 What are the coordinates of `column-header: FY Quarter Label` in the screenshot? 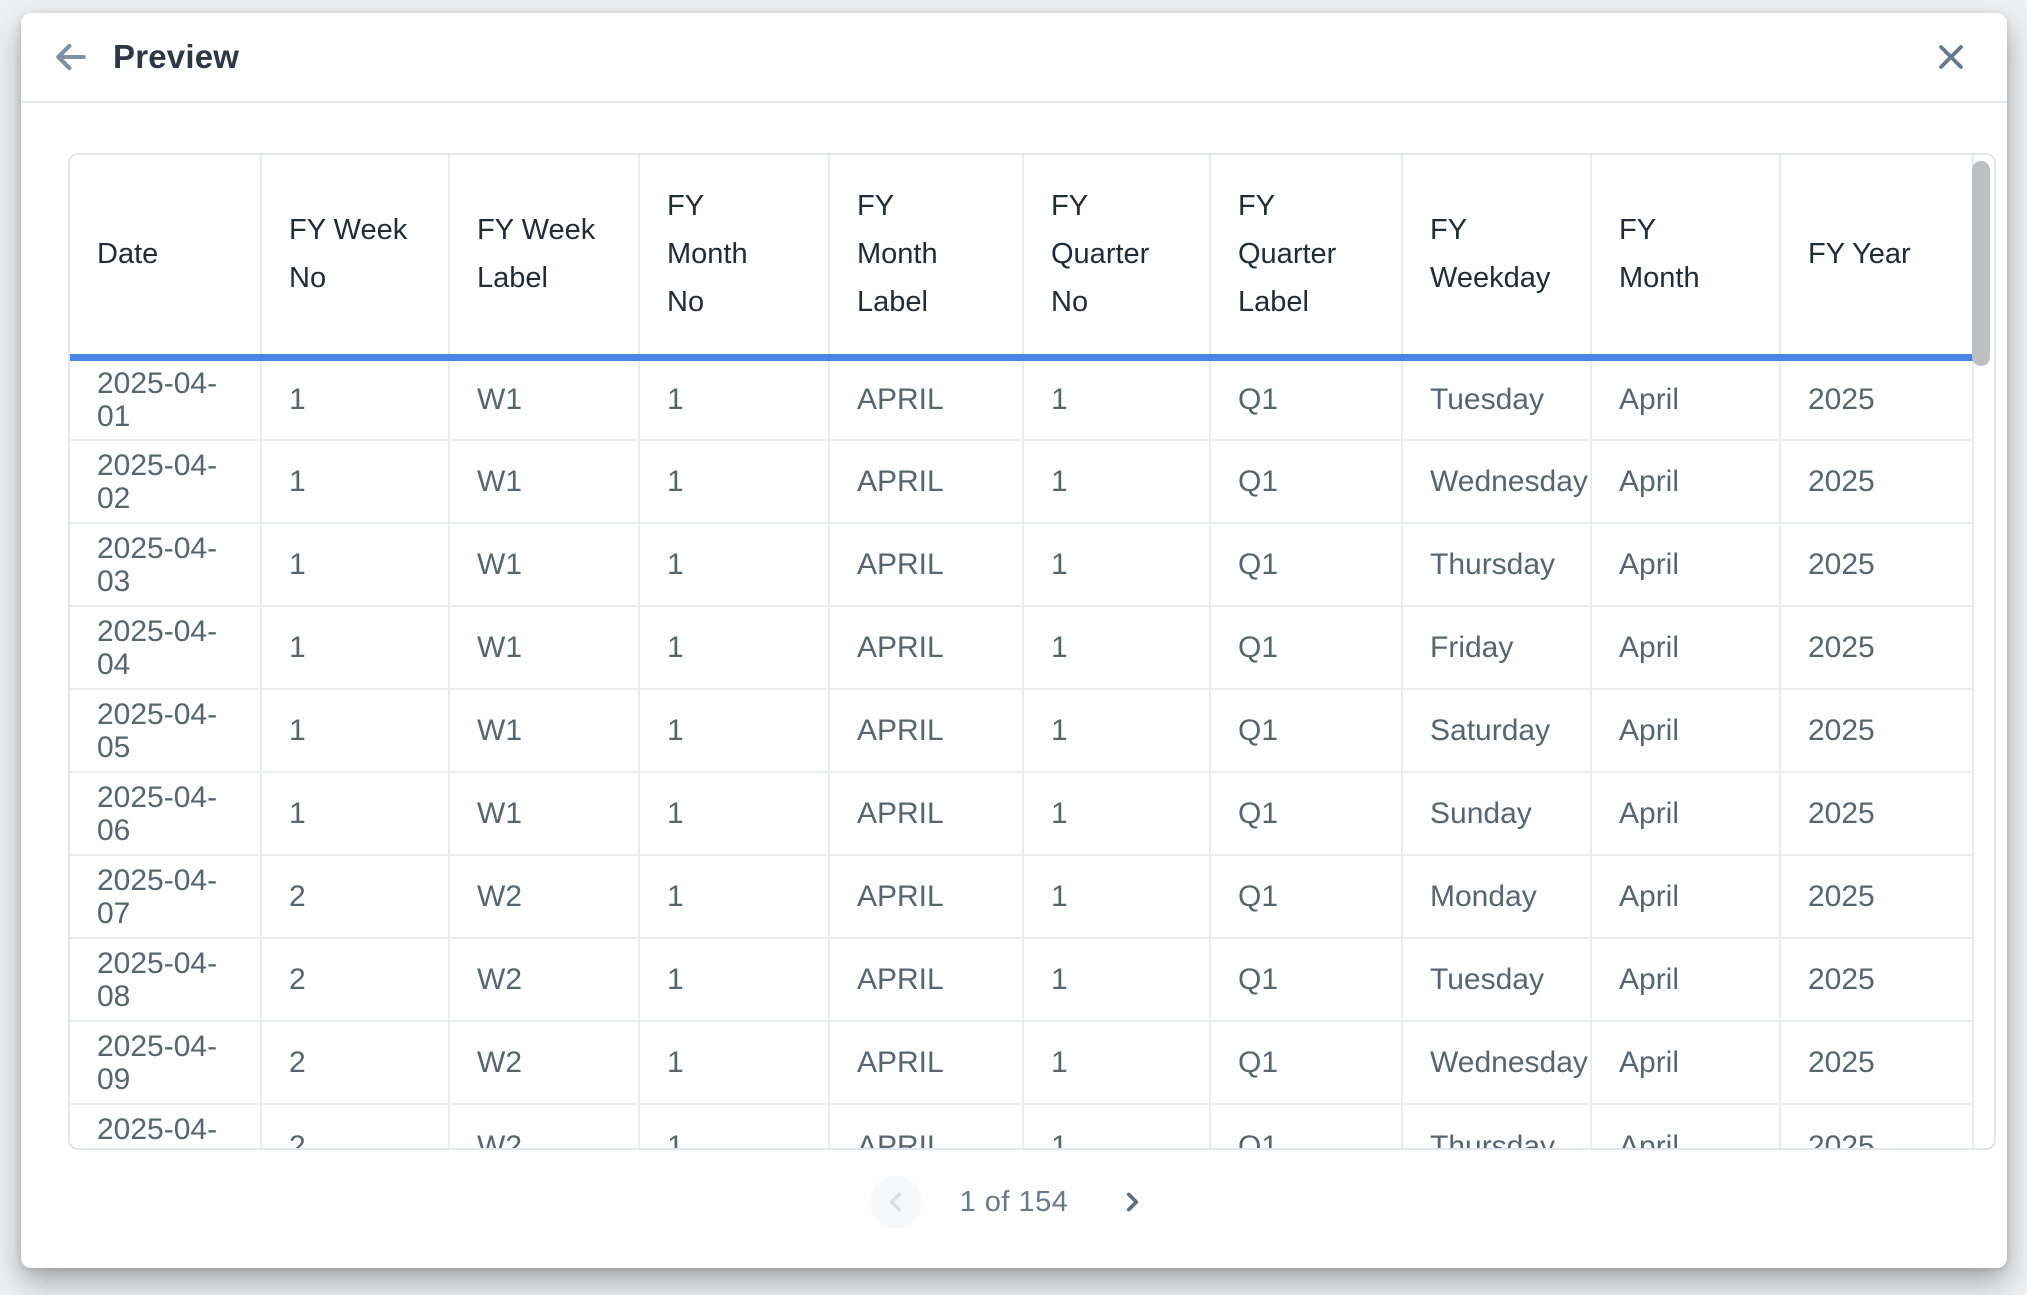 It's located at (1306, 258).